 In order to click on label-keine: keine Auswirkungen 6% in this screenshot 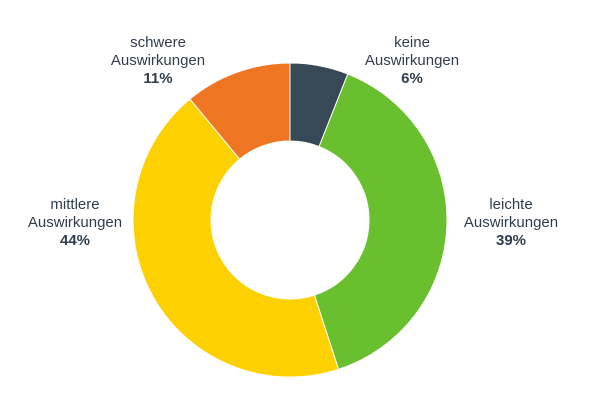, I will do `click(412, 60)`.